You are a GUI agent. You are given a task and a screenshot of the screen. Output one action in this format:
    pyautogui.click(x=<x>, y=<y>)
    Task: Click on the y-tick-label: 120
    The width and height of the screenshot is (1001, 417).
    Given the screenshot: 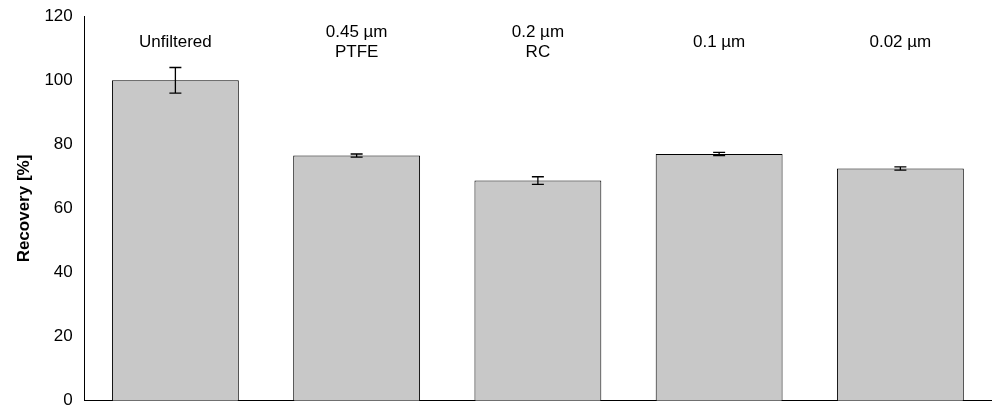 What is the action you would take?
    pyautogui.click(x=58, y=15)
    